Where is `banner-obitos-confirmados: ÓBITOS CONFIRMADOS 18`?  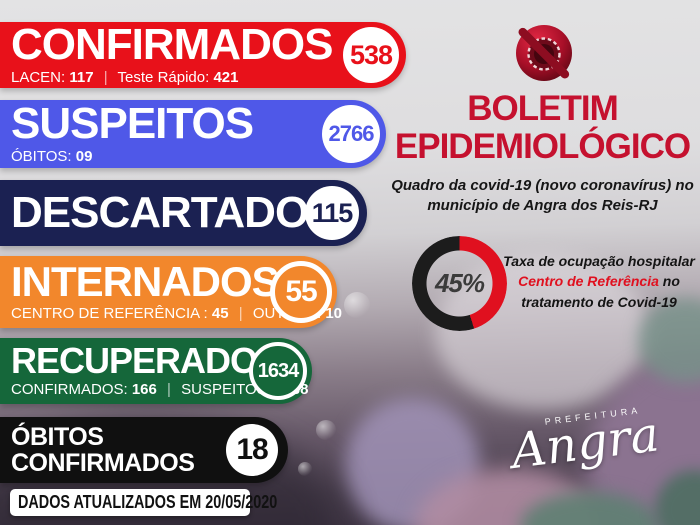 banner-obitos-confirmados: ÓBITOS CONFIRMADOS 18 is located at coordinates (144, 450).